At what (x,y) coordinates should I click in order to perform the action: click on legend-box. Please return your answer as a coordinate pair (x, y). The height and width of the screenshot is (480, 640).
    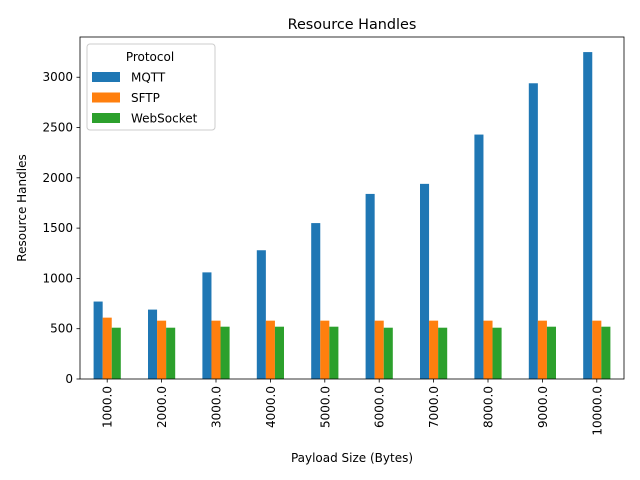
    Looking at the image, I should click on (151, 87).